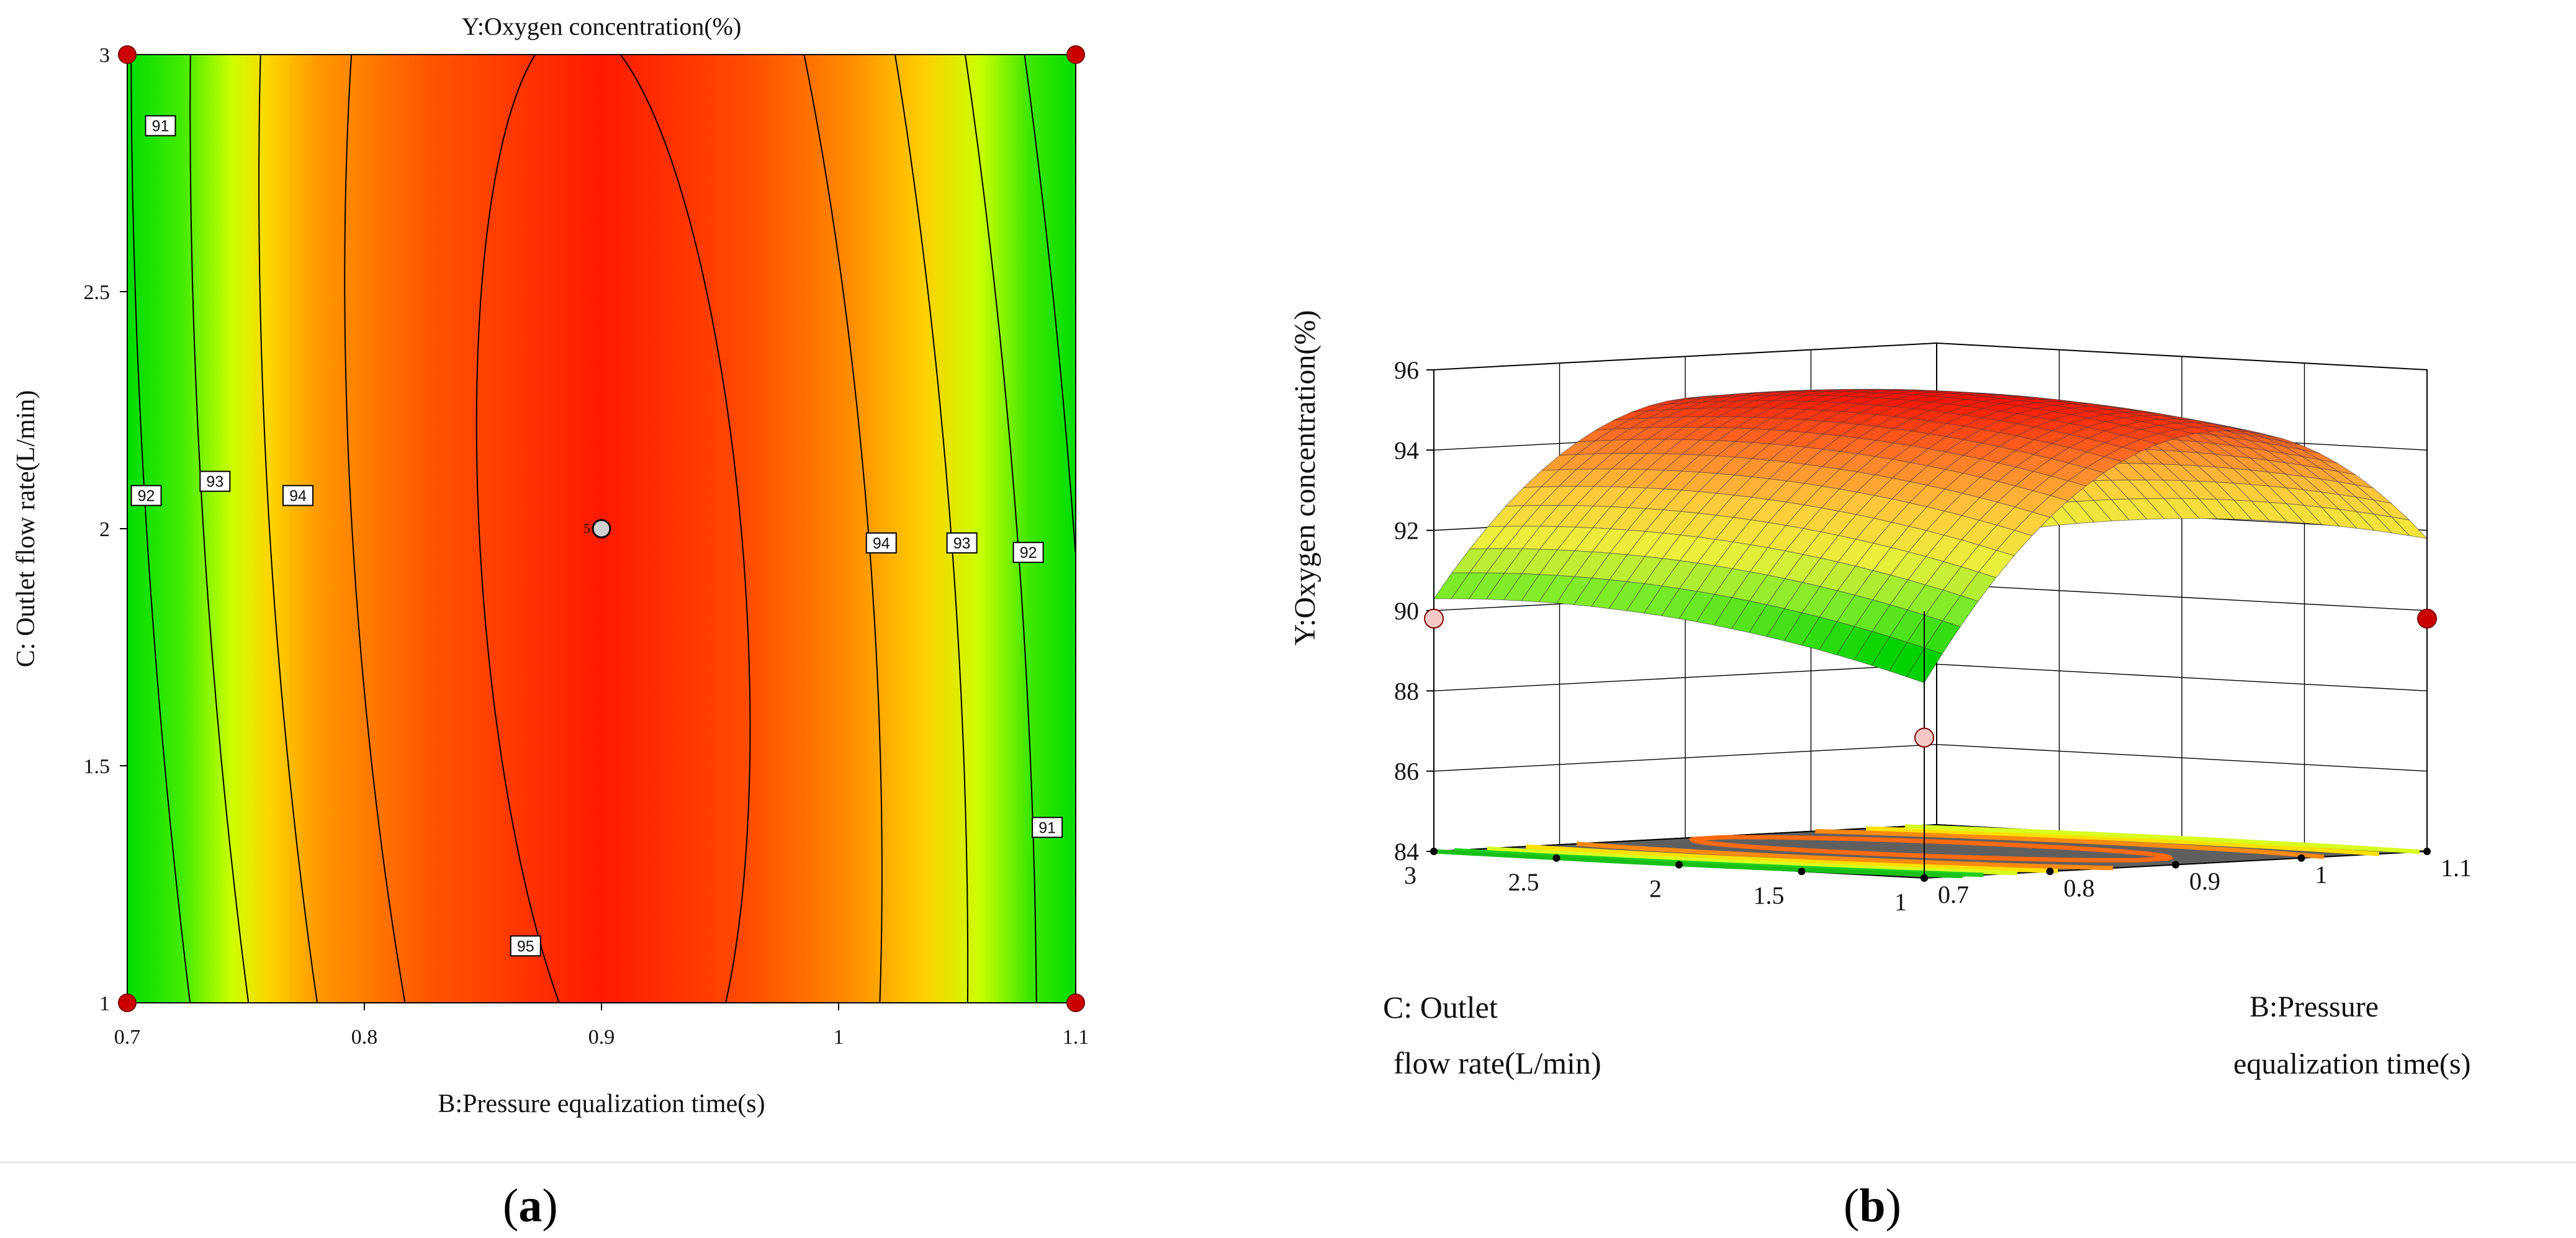  Describe the element at coordinates (601, 1037) in the screenshot. I see `x-tick-label: 0.9` at that location.